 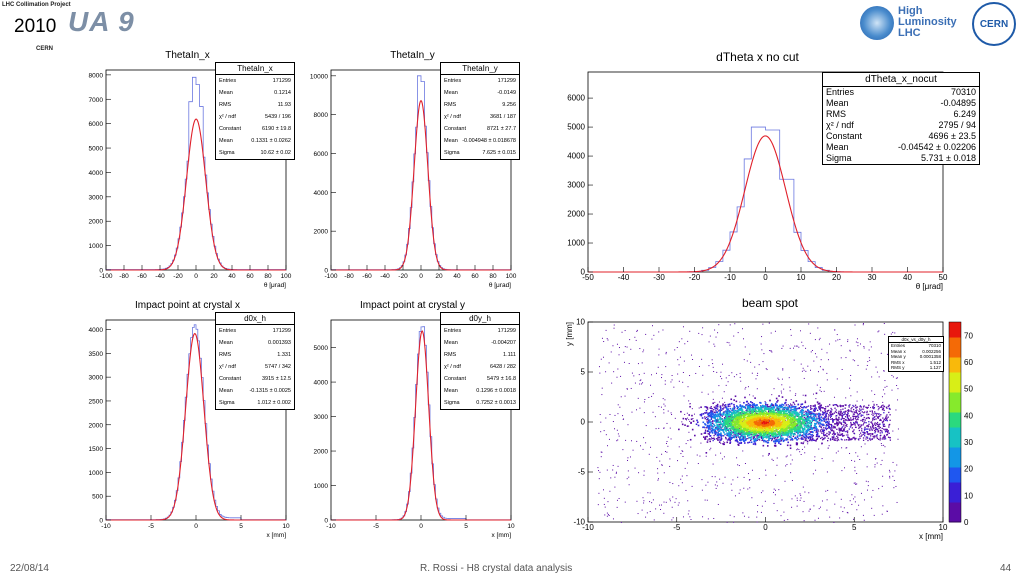 What do you see at coordinates (96, 222) in the screenshot?
I see `y-tick-label: 2000` at bounding box center [96, 222].